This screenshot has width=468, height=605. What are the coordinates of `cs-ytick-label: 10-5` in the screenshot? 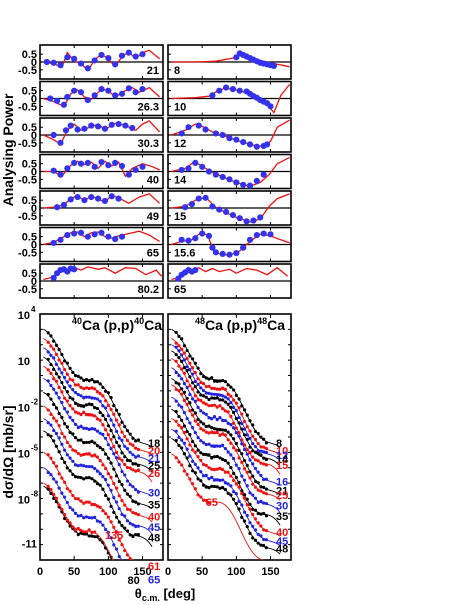 It's located at (28, 451).